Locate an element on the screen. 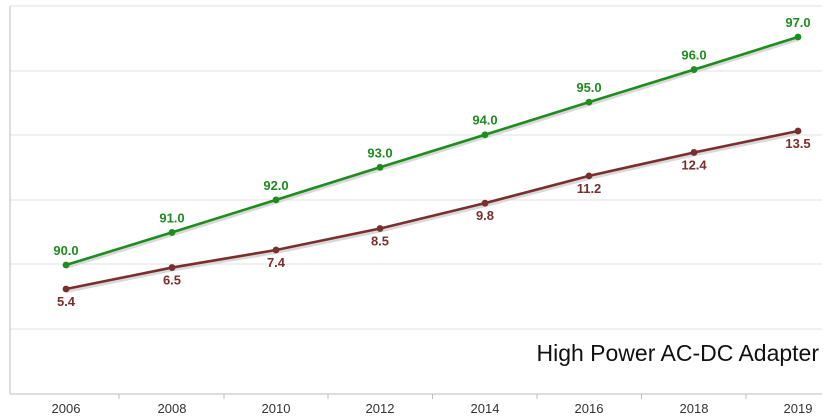  series-0-data-label-2012: 93.0 is located at coordinates (379, 152).